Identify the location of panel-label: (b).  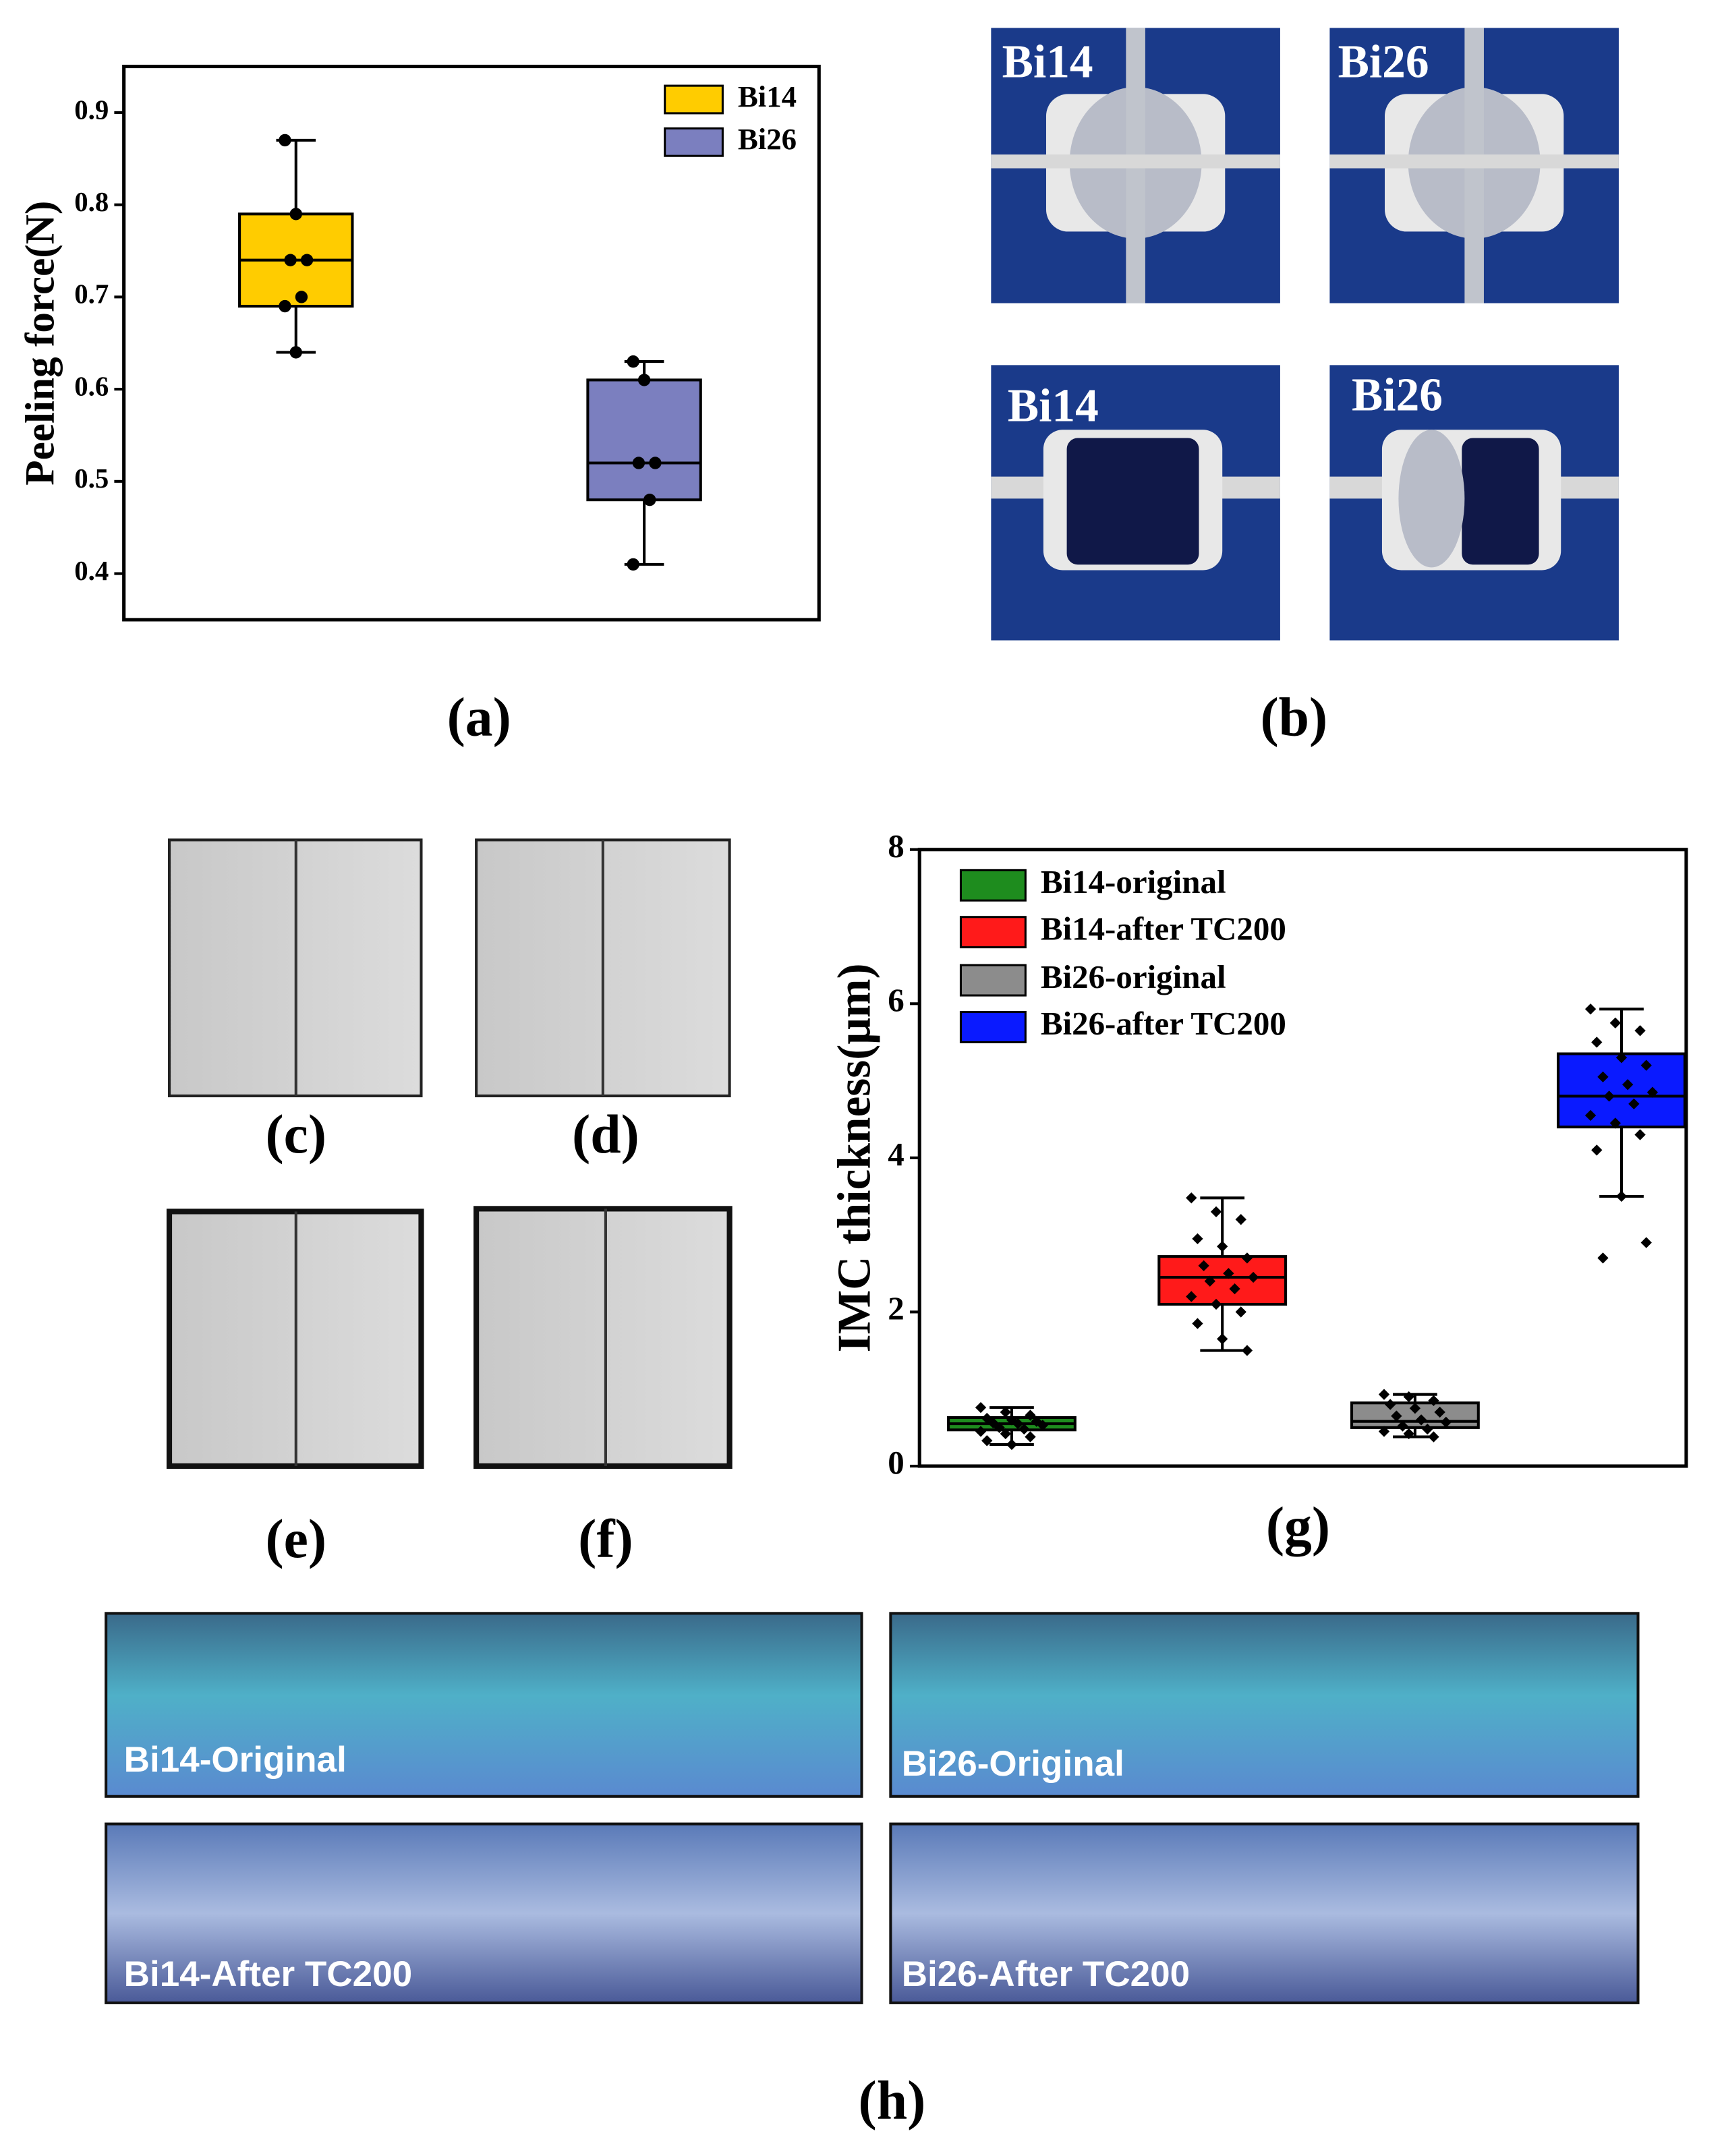
(1293, 718).